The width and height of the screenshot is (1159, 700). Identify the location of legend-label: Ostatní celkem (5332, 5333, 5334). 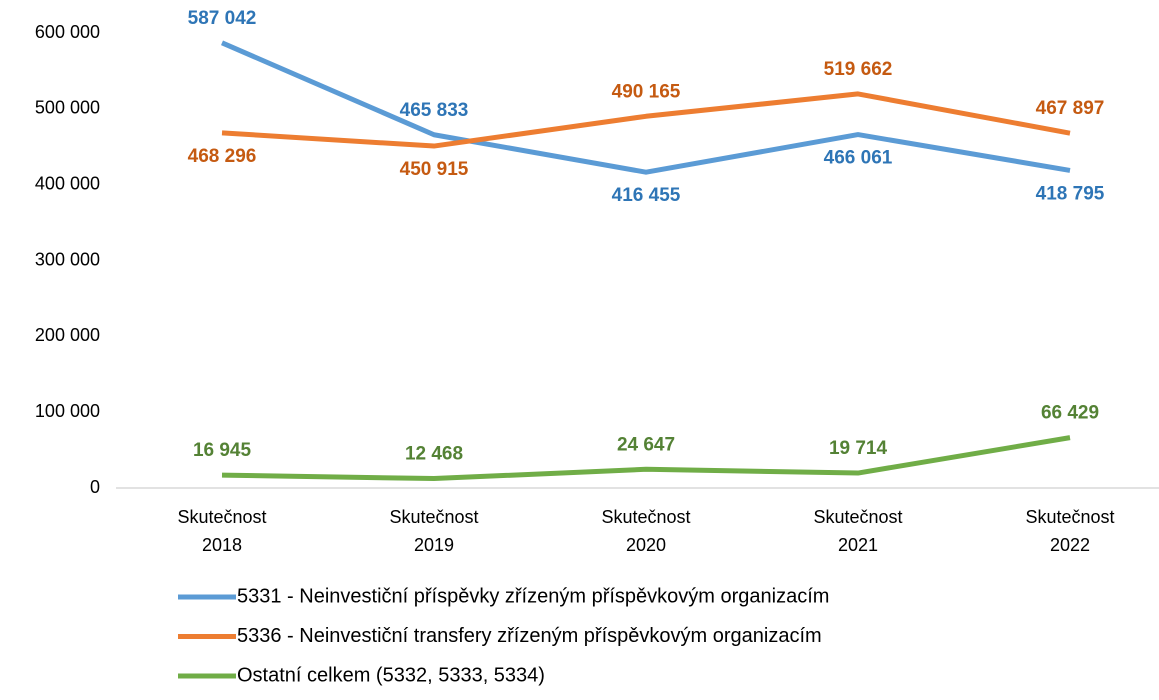
(391, 675).